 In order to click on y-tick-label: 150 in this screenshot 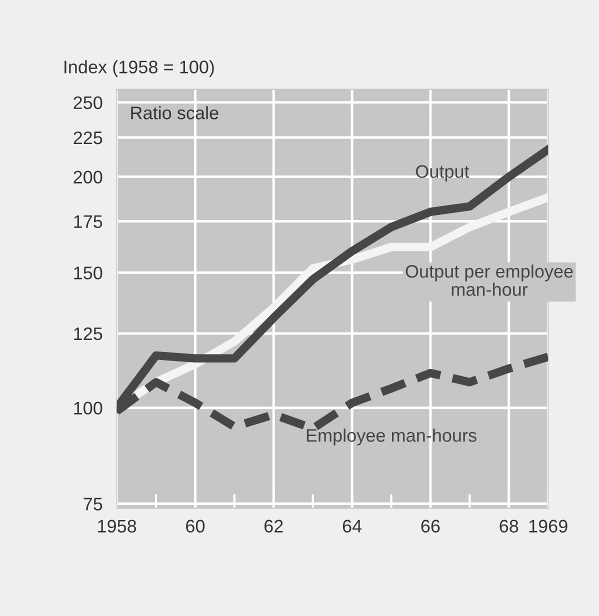, I will do `click(88, 273)`.